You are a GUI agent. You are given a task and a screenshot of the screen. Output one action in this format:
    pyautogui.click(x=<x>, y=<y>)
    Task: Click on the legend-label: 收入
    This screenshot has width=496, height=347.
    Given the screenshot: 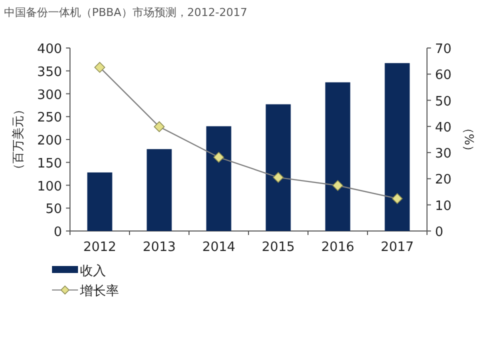 What is the action you would take?
    pyautogui.click(x=93, y=271)
    